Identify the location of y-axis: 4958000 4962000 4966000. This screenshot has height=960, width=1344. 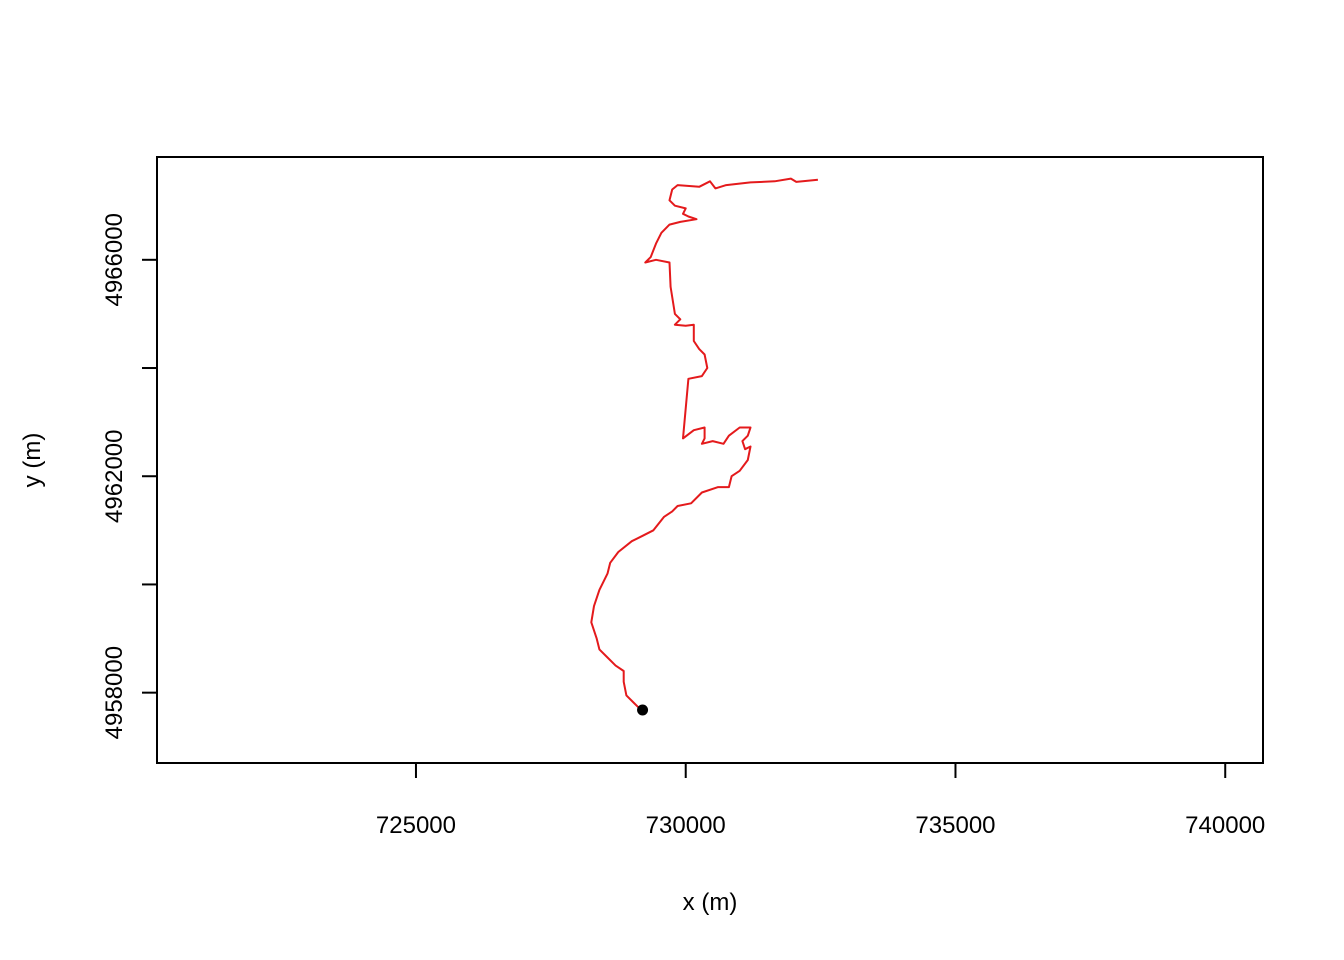
(129, 476).